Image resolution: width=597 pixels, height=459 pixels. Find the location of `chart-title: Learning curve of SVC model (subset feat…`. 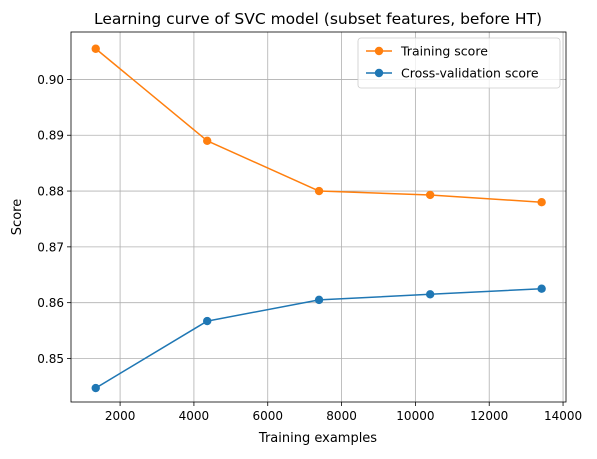

chart-title: Learning curve of SVC model (subset feat… is located at coordinates (318, 19).